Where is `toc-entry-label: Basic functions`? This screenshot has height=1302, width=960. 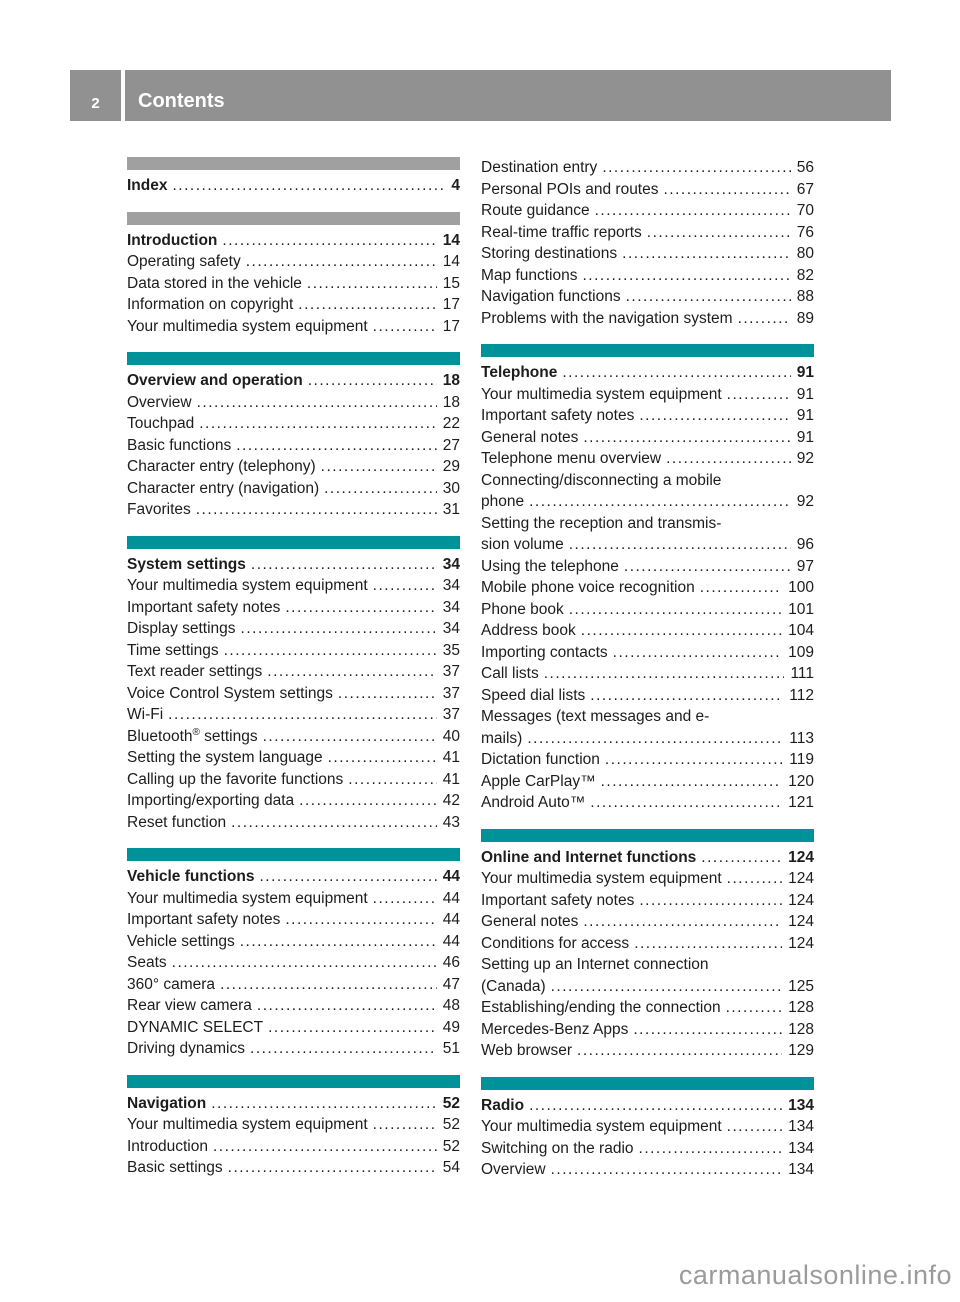
toc-entry-label: Basic functions is located at coordinates (179, 445).